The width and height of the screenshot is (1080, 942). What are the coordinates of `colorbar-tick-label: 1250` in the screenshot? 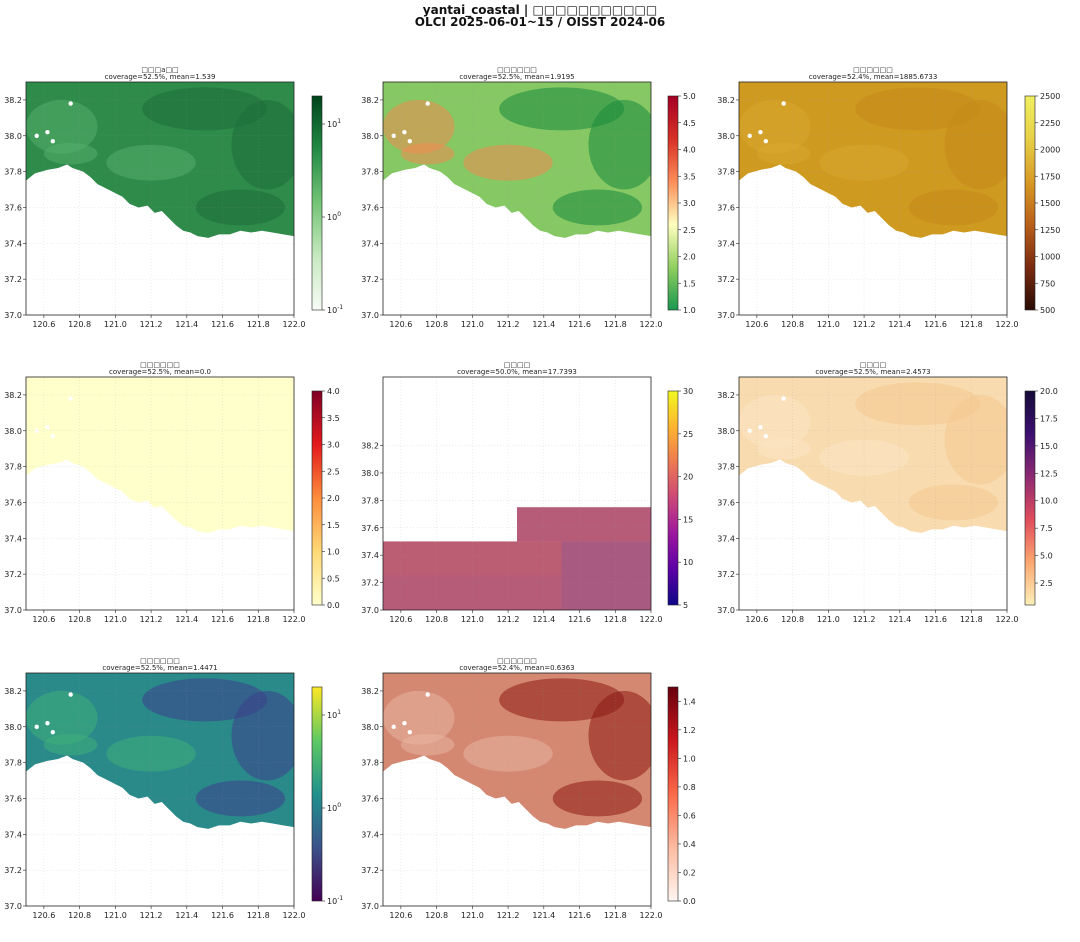 It's located at (1050, 230).